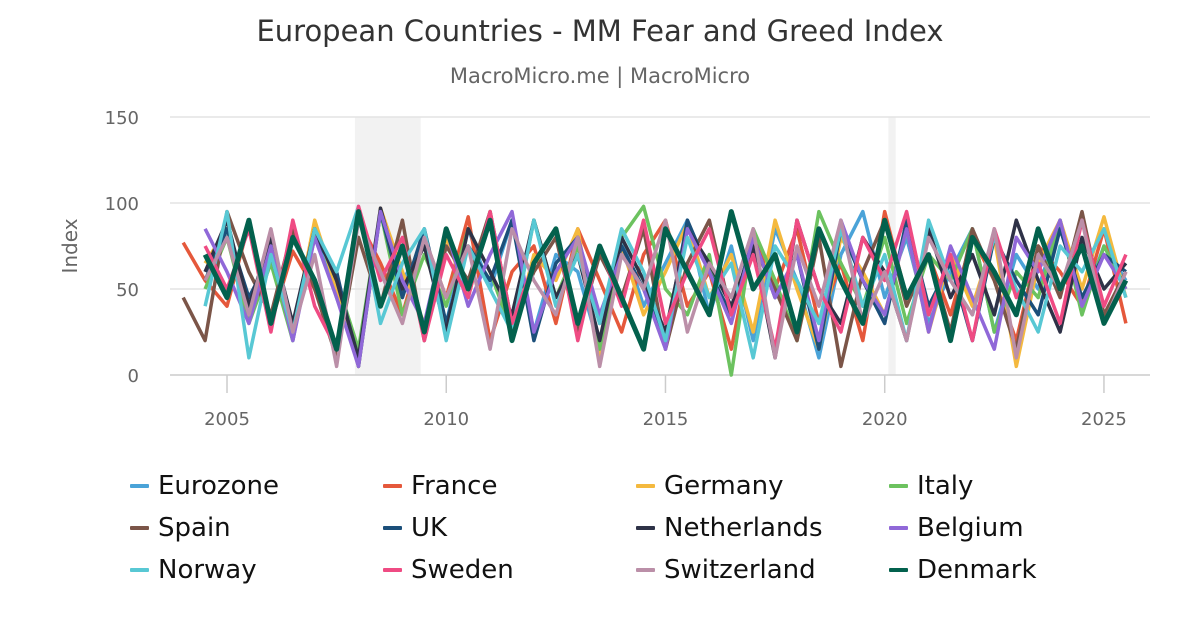 The width and height of the screenshot is (1200, 630). I want to click on legend-item-norway: Norway, so click(193, 570).